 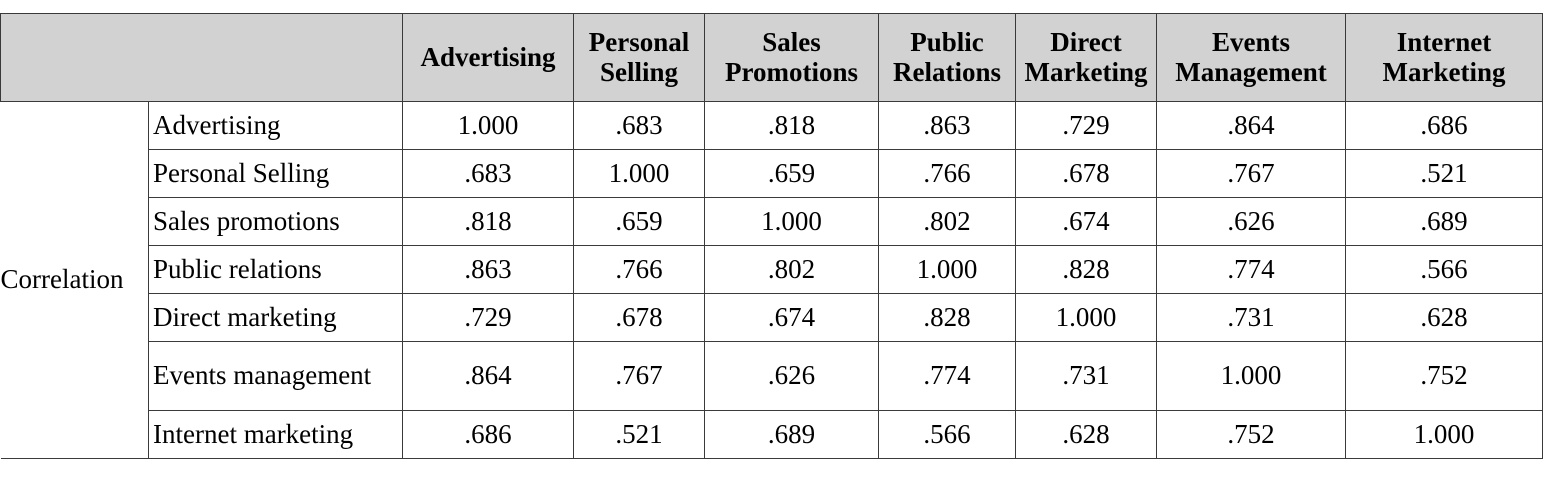 What do you see at coordinates (201, 57) in the screenshot?
I see `header-corner` at bounding box center [201, 57].